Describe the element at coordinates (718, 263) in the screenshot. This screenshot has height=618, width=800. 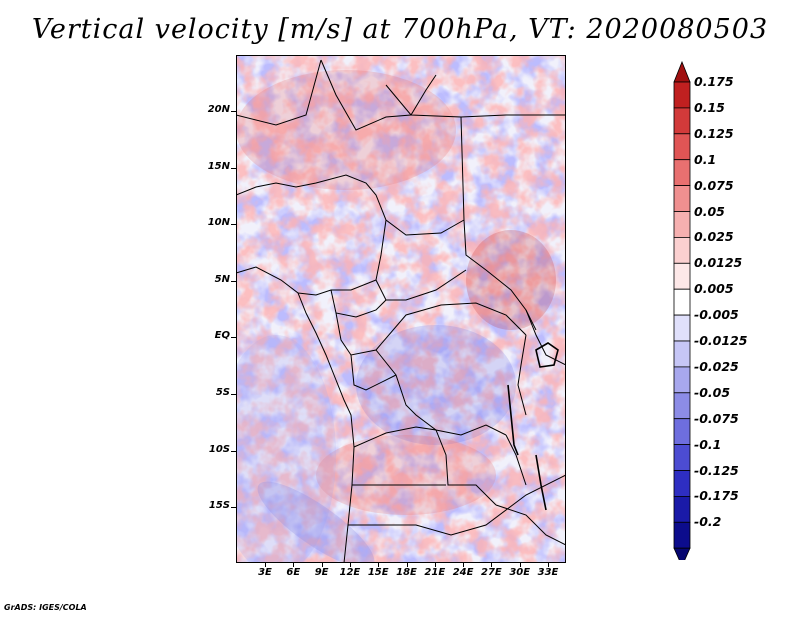
I see `colorbar-label: 0.0125` at that location.